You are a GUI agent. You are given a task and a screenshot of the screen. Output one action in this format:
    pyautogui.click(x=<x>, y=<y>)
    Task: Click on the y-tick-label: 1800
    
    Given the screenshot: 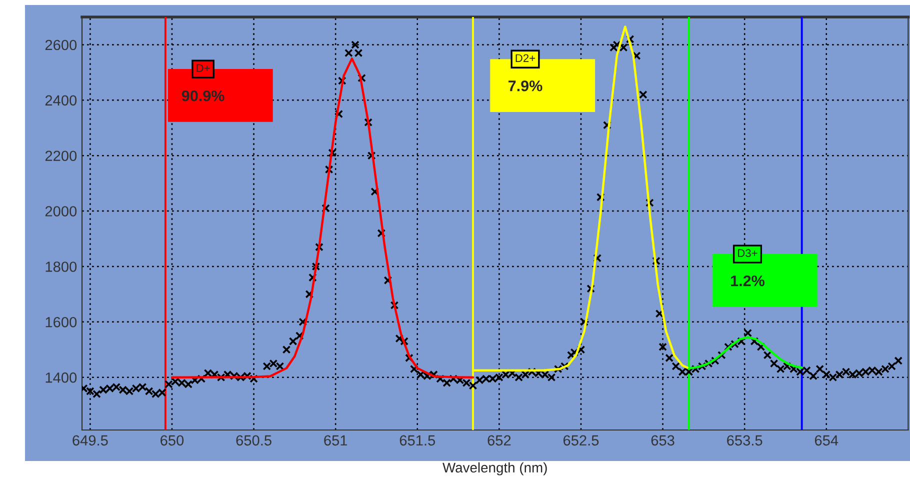 What is the action you would take?
    pyautogui.click(x=61, y=267)
    